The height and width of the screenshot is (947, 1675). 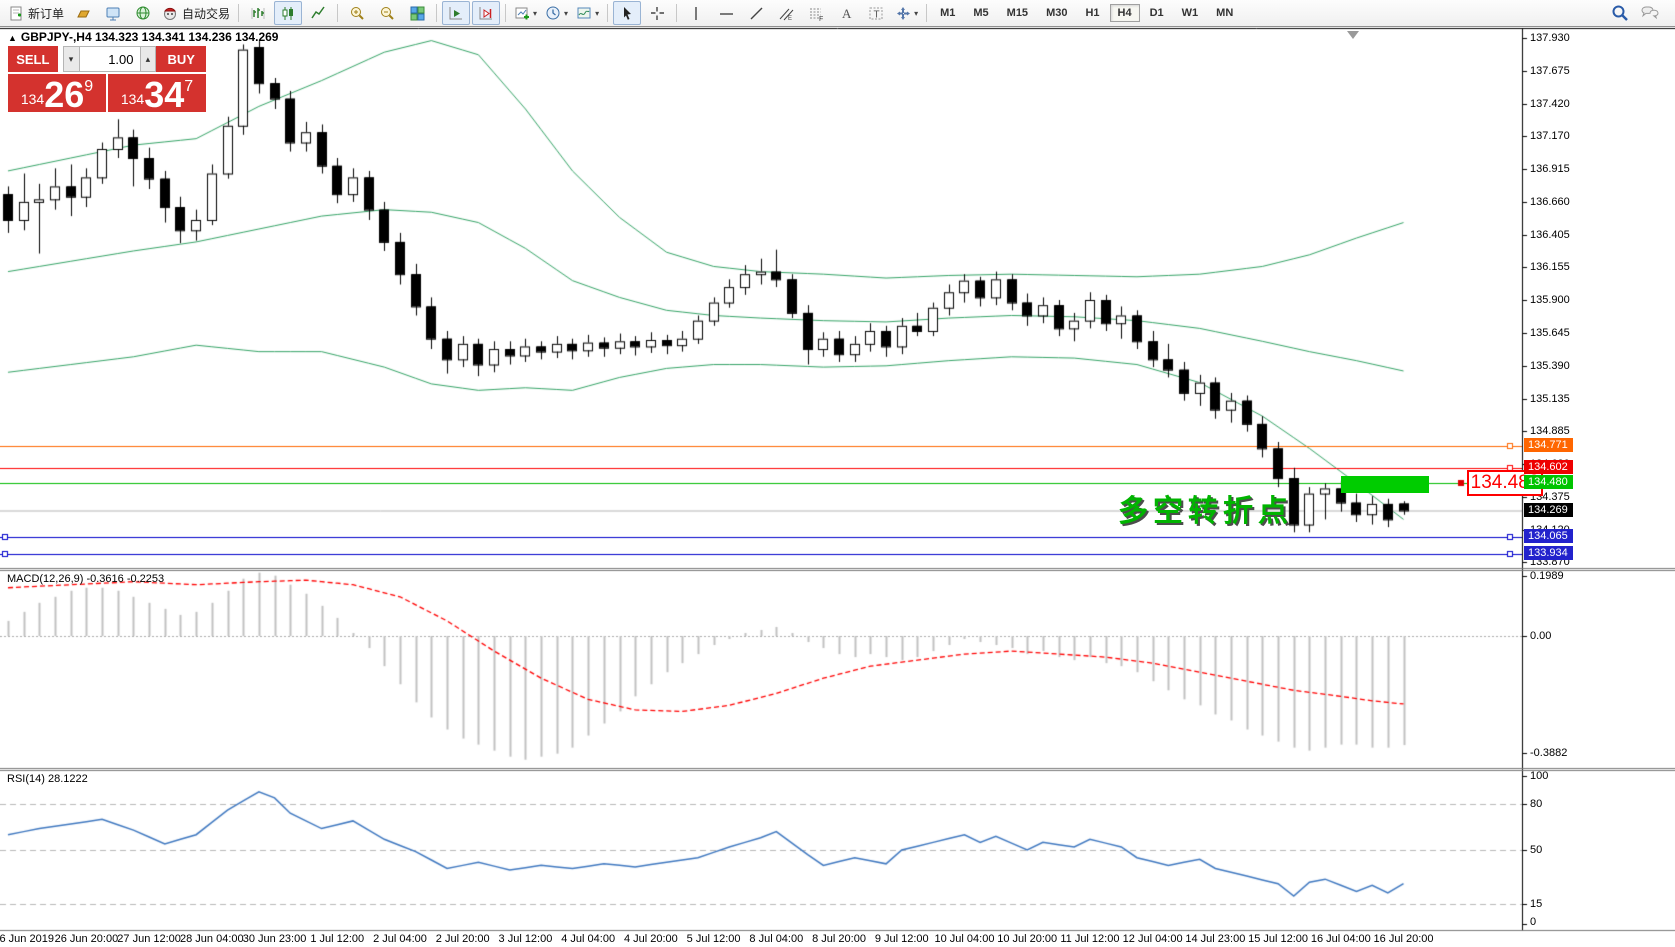 What do you see at coordinates (522, 13) in the screenshot?
I see `newchart-icon` at bounding box center [522, 13].